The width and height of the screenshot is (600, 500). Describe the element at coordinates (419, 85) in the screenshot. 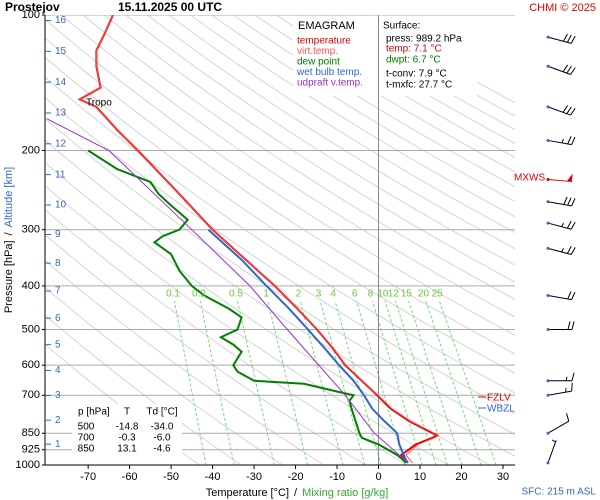

I see `surface-tmxfc: t-mxfc: 27.7 °C` at that location.